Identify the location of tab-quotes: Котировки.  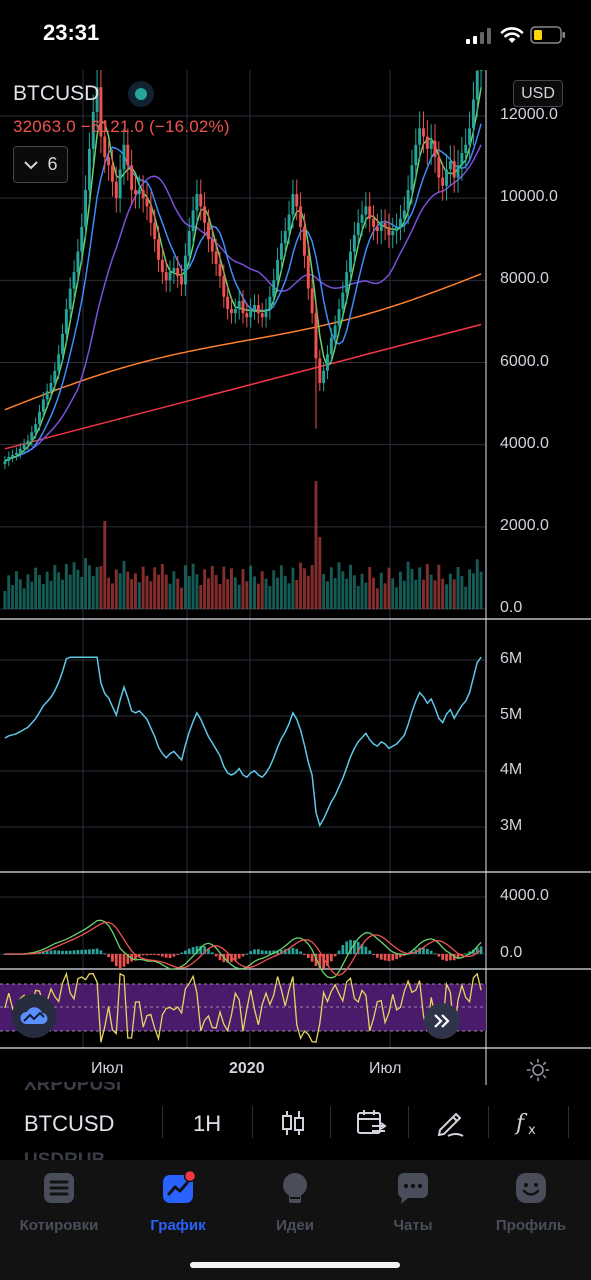
(59, 1202).